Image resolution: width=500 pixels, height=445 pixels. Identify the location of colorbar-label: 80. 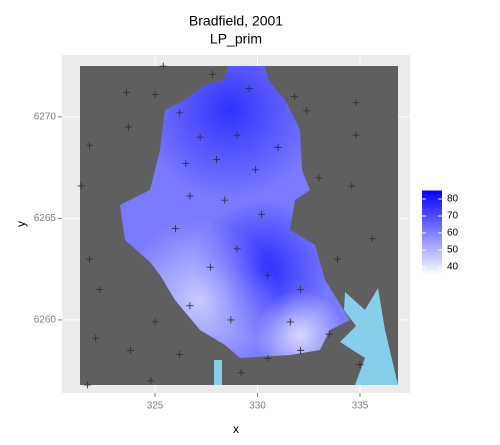
(453, 199).